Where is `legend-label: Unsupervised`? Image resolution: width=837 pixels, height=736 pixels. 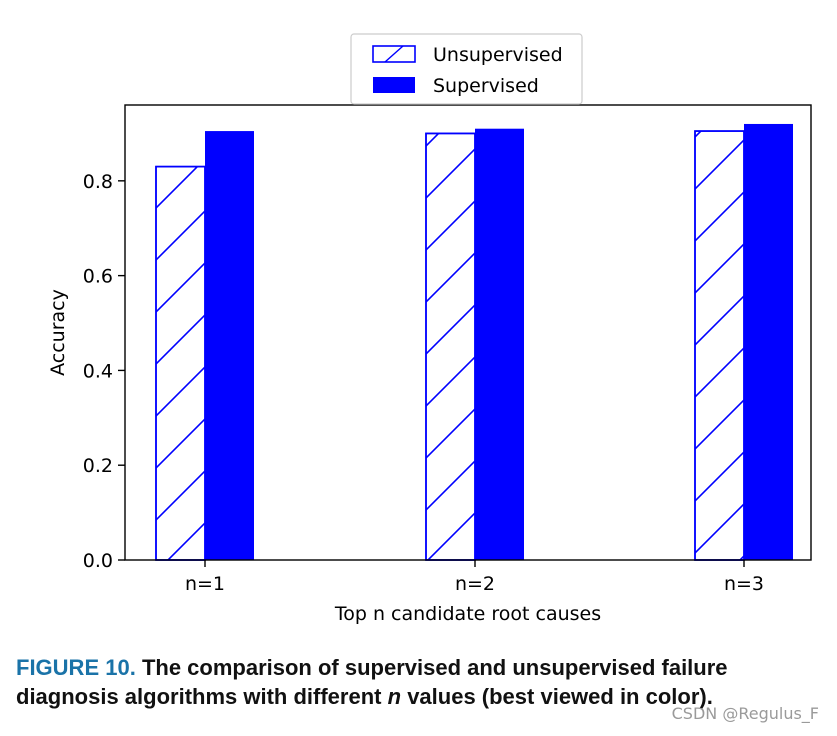
legend-label: Unsupervised is located at coordinates (498, 55).